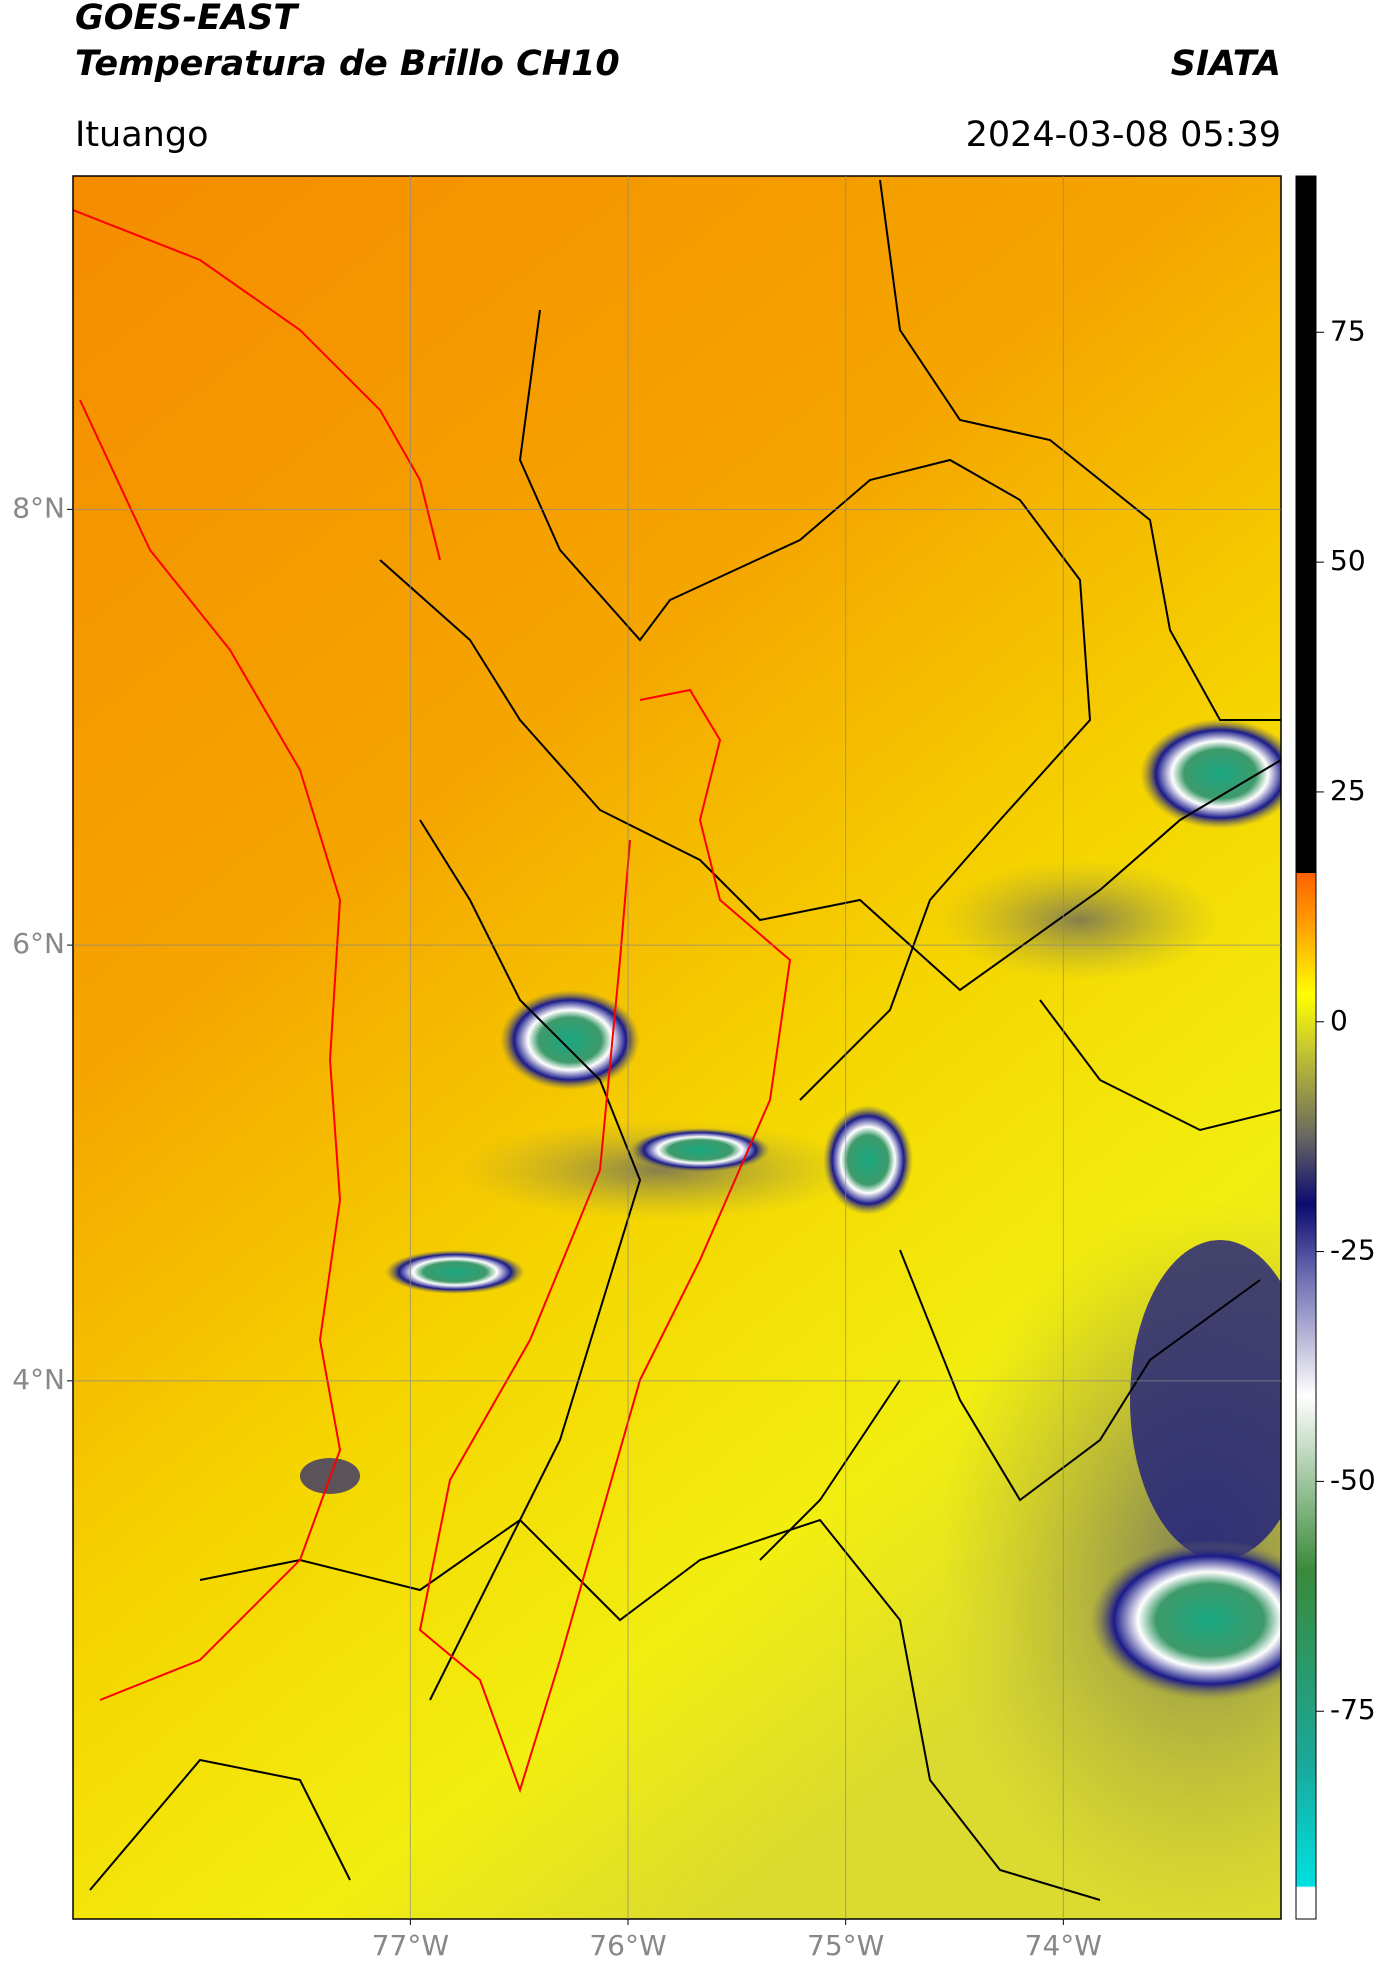 Image resolution: width=1384 pixels, height=1981 pixels. I want to click on colorbar-tick-label: -50, so click(1353, 1479).